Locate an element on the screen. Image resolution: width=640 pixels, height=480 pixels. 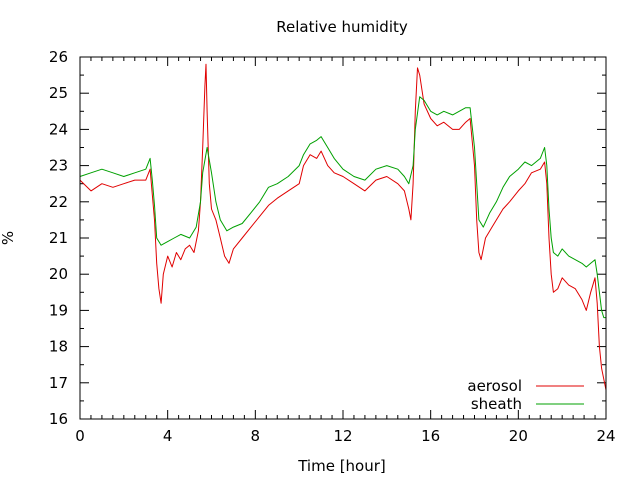
y-tick-label: 23 is located at coordinates (58, 166).